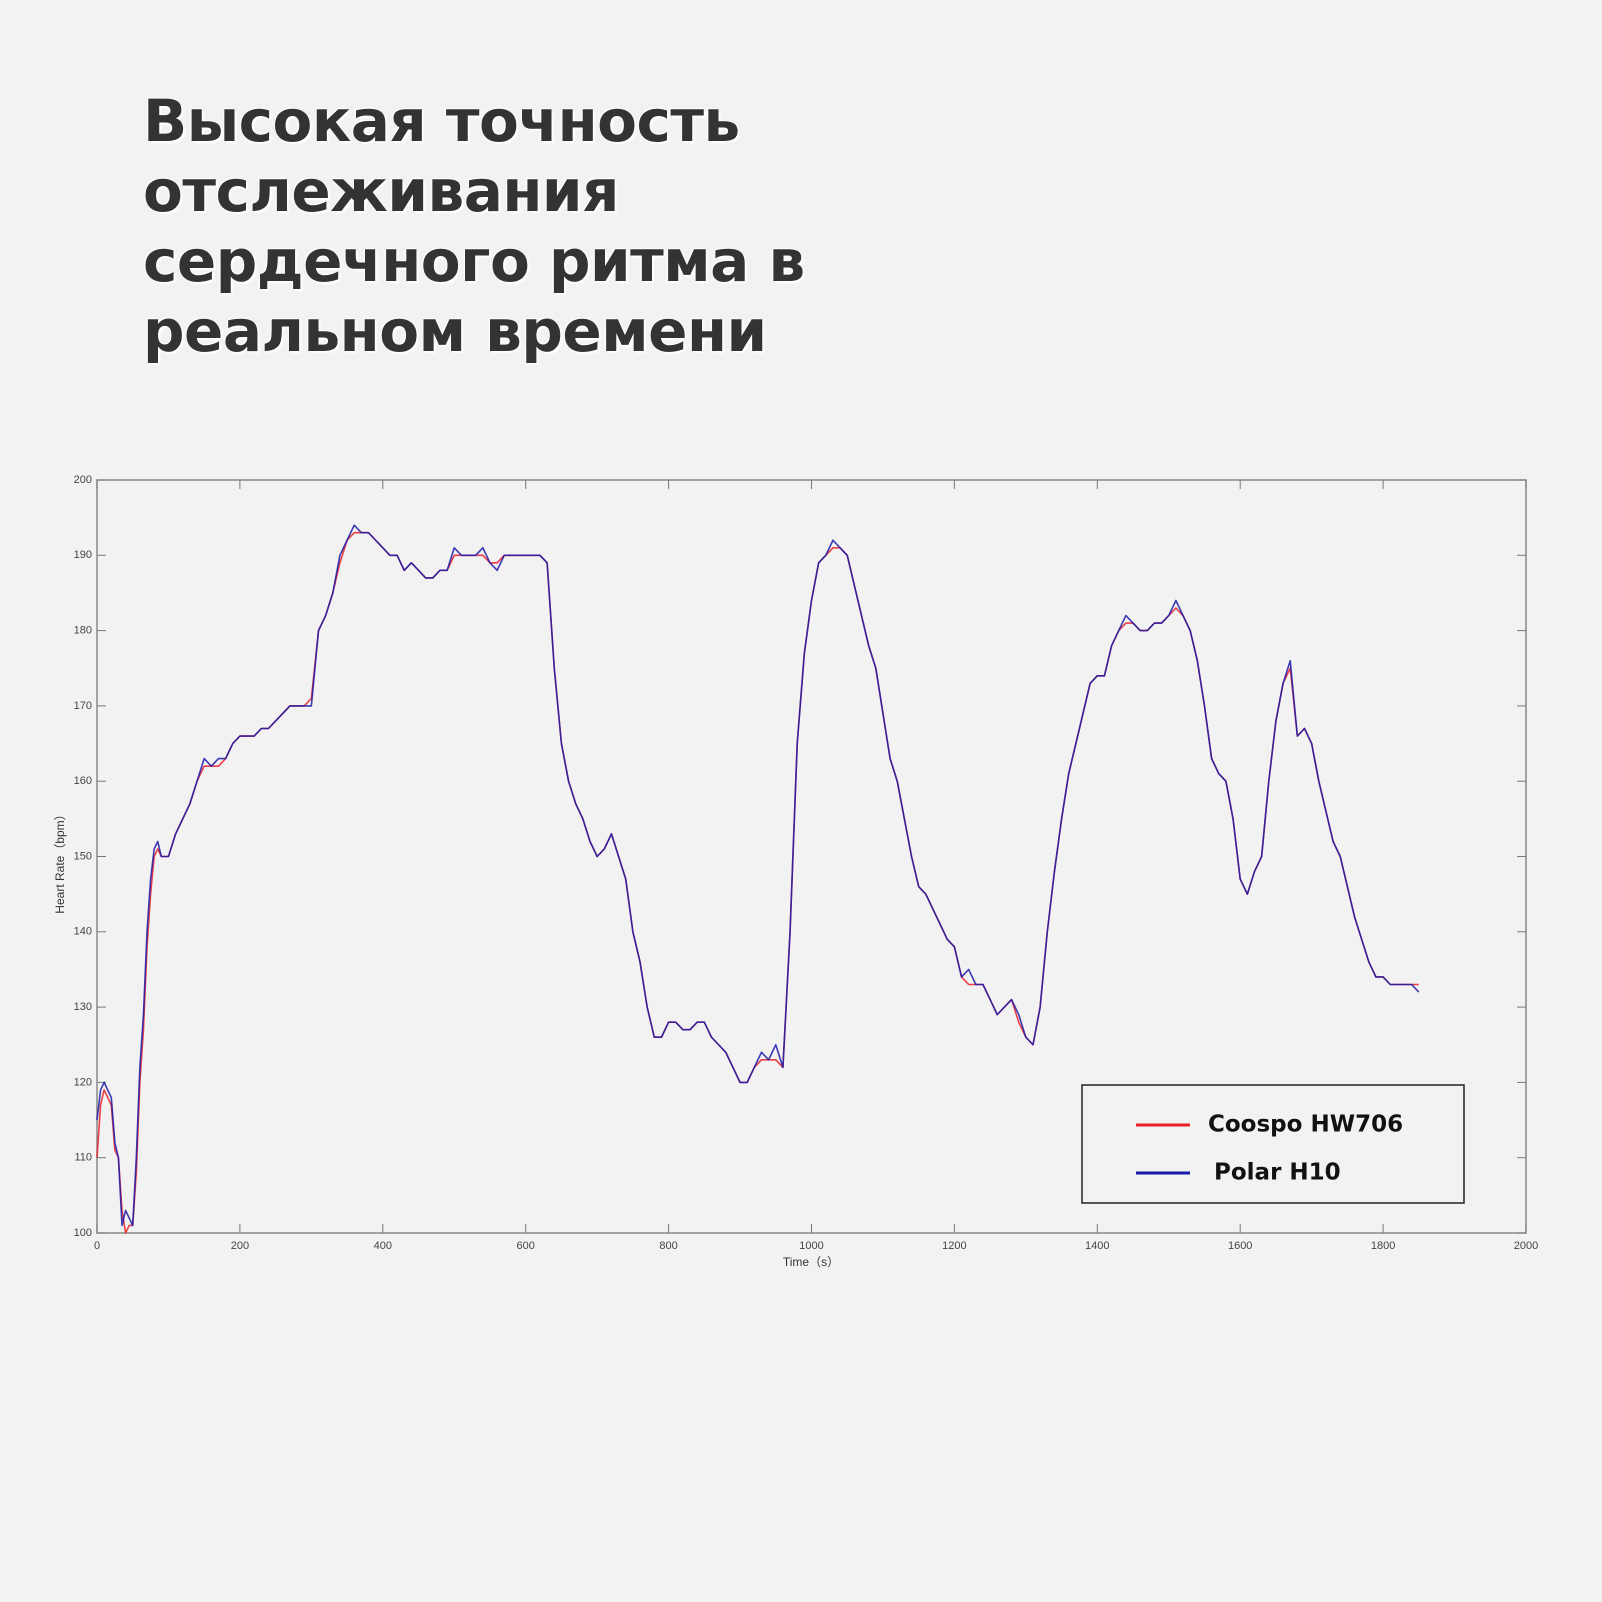  What do you see at coordinates (240, 1246) in the screenshot?
I see `x-tick-label: 200` at bounding box center [240, 1246].